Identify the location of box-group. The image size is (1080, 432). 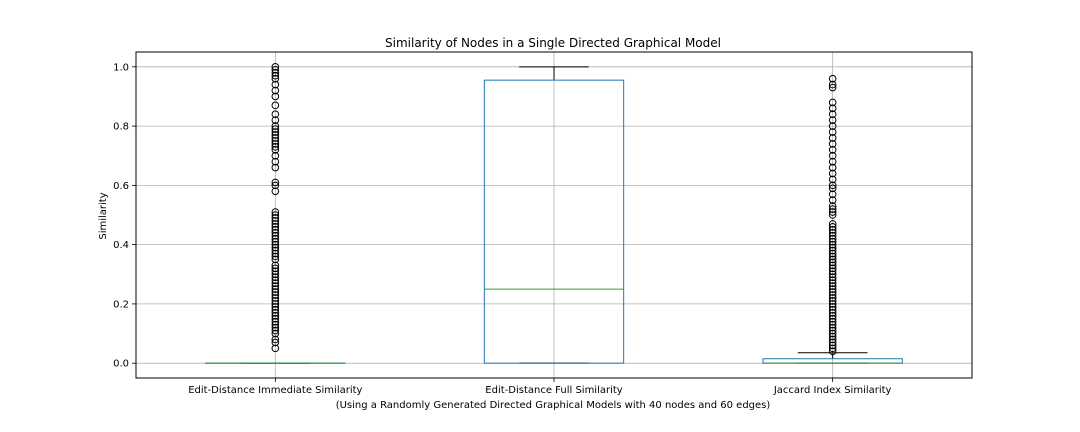
(832, 358).